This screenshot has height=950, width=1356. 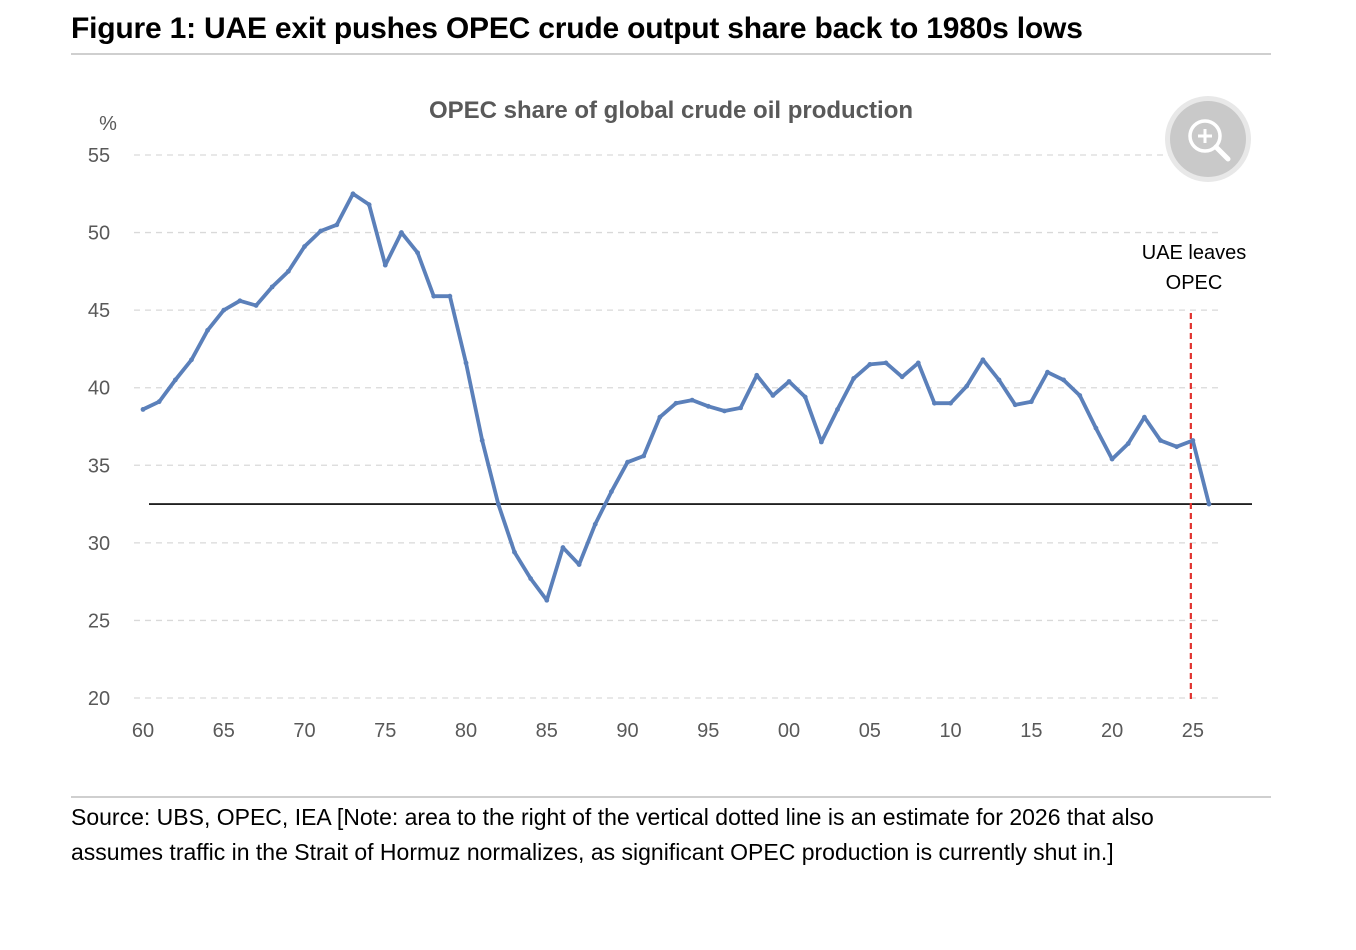 What do you see at coordinates (99, 466) in the screenshot?
I see `y-tick-label: 35` at bounding box center [99, 466].